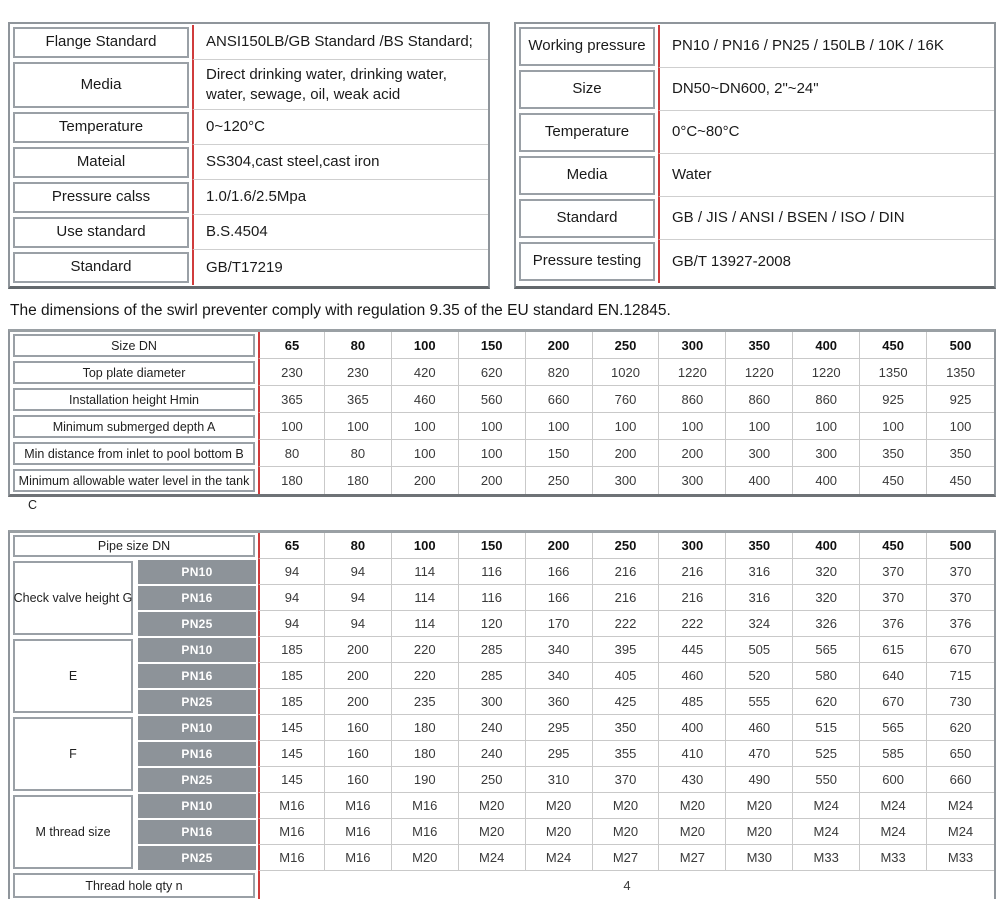 Image resolution: width=1005 pixels, height=899 pixels. Describe the element at coordinates (559, 702) in the screenshot. I see `data-cell: 360` at that location.